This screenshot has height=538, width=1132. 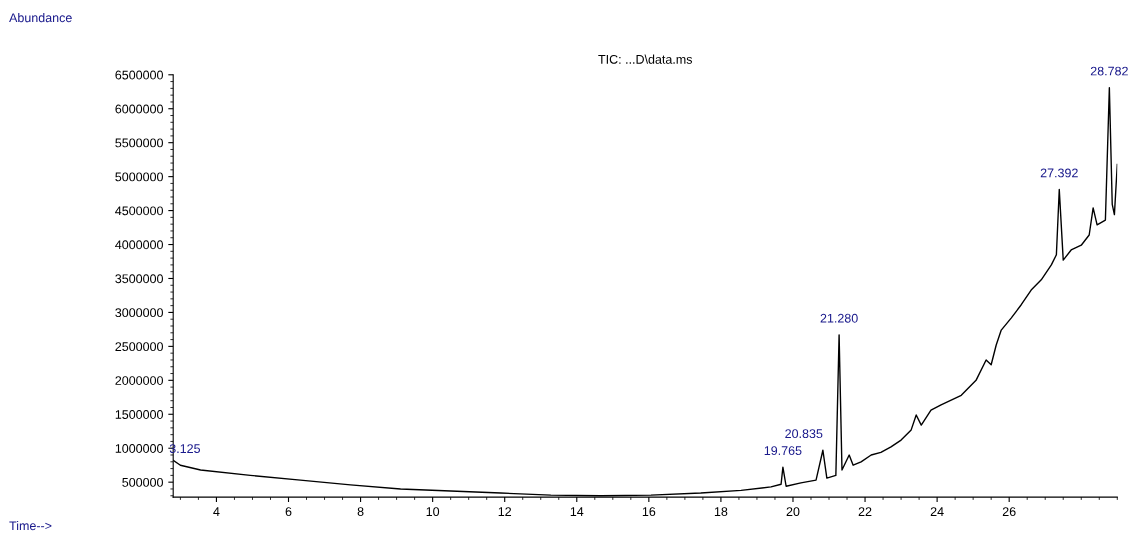 What do you see at coordinates (360, 512) in the screenshot?
I see `x-tick-label: 8` at bounding box center [360, 512].